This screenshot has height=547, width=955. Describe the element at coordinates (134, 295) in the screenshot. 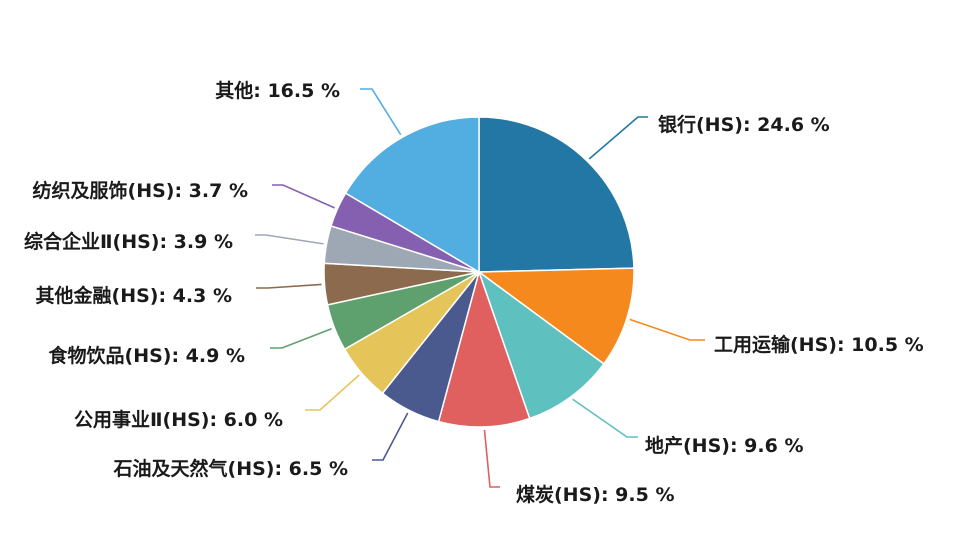

I see `slice-label-7: 其他金融(HS): 4.3 %` at that location.